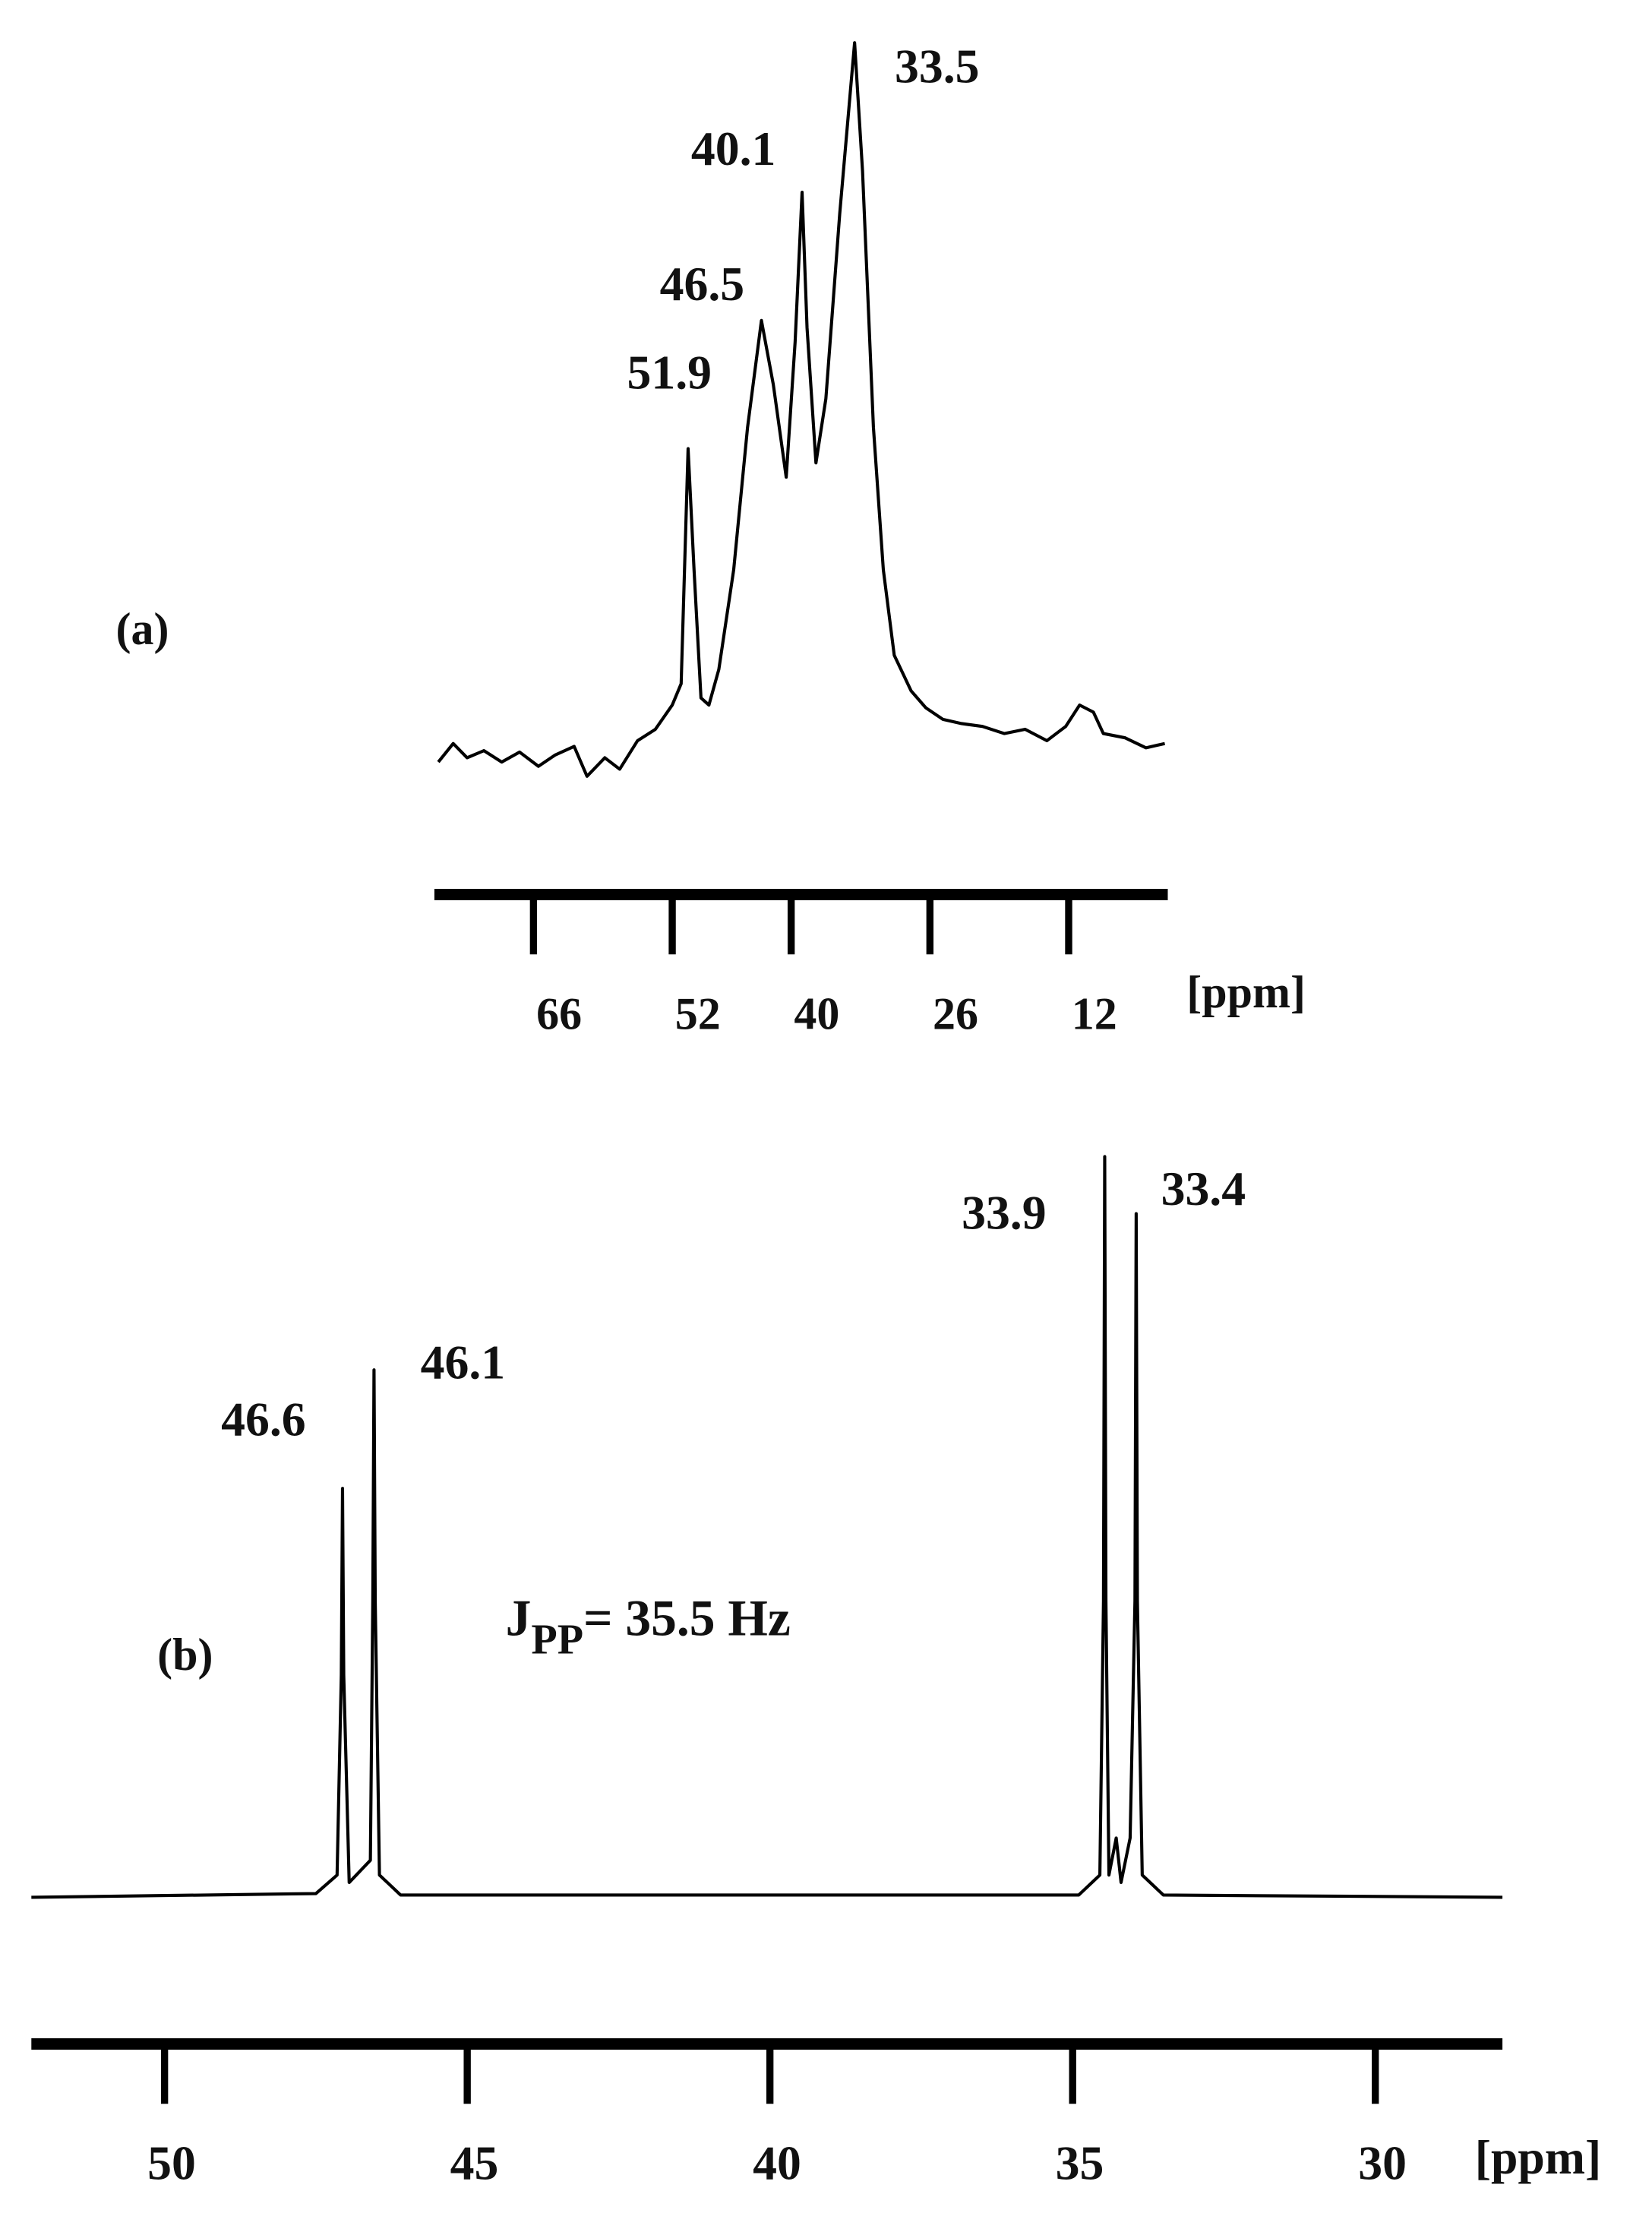  What do you see at coordinates (185, 1655) in the screenshot?
I see `panel-label: (b)` at bounding box center [185, 1655].